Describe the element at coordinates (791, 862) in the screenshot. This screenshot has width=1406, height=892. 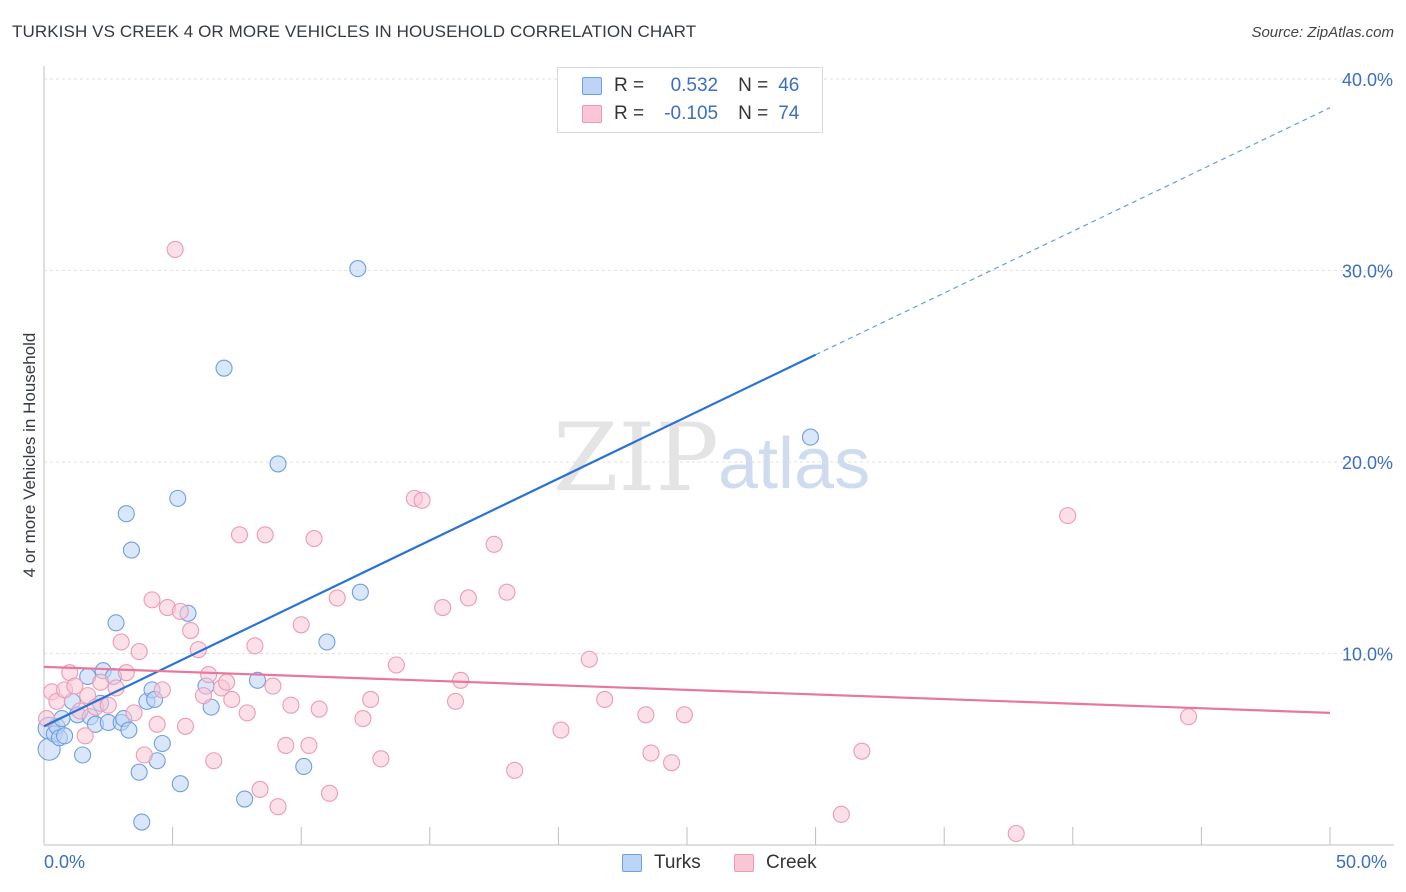
I see `legend-label-creek: Creek` at that location.